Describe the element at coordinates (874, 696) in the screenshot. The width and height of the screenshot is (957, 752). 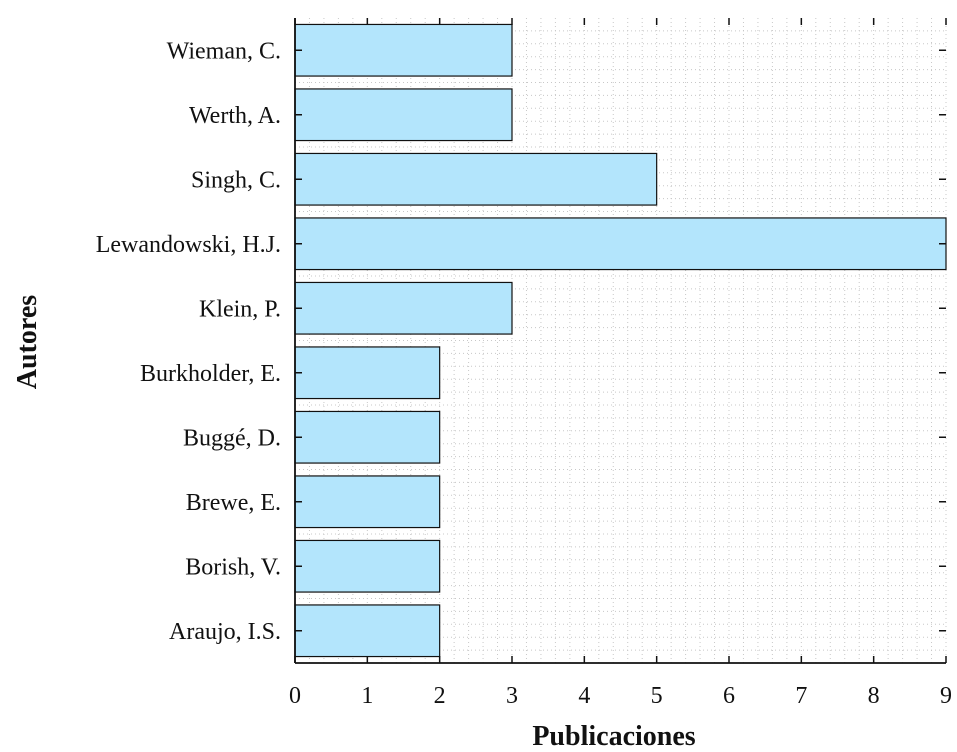
I see `x-tick-label: 8` at that location.